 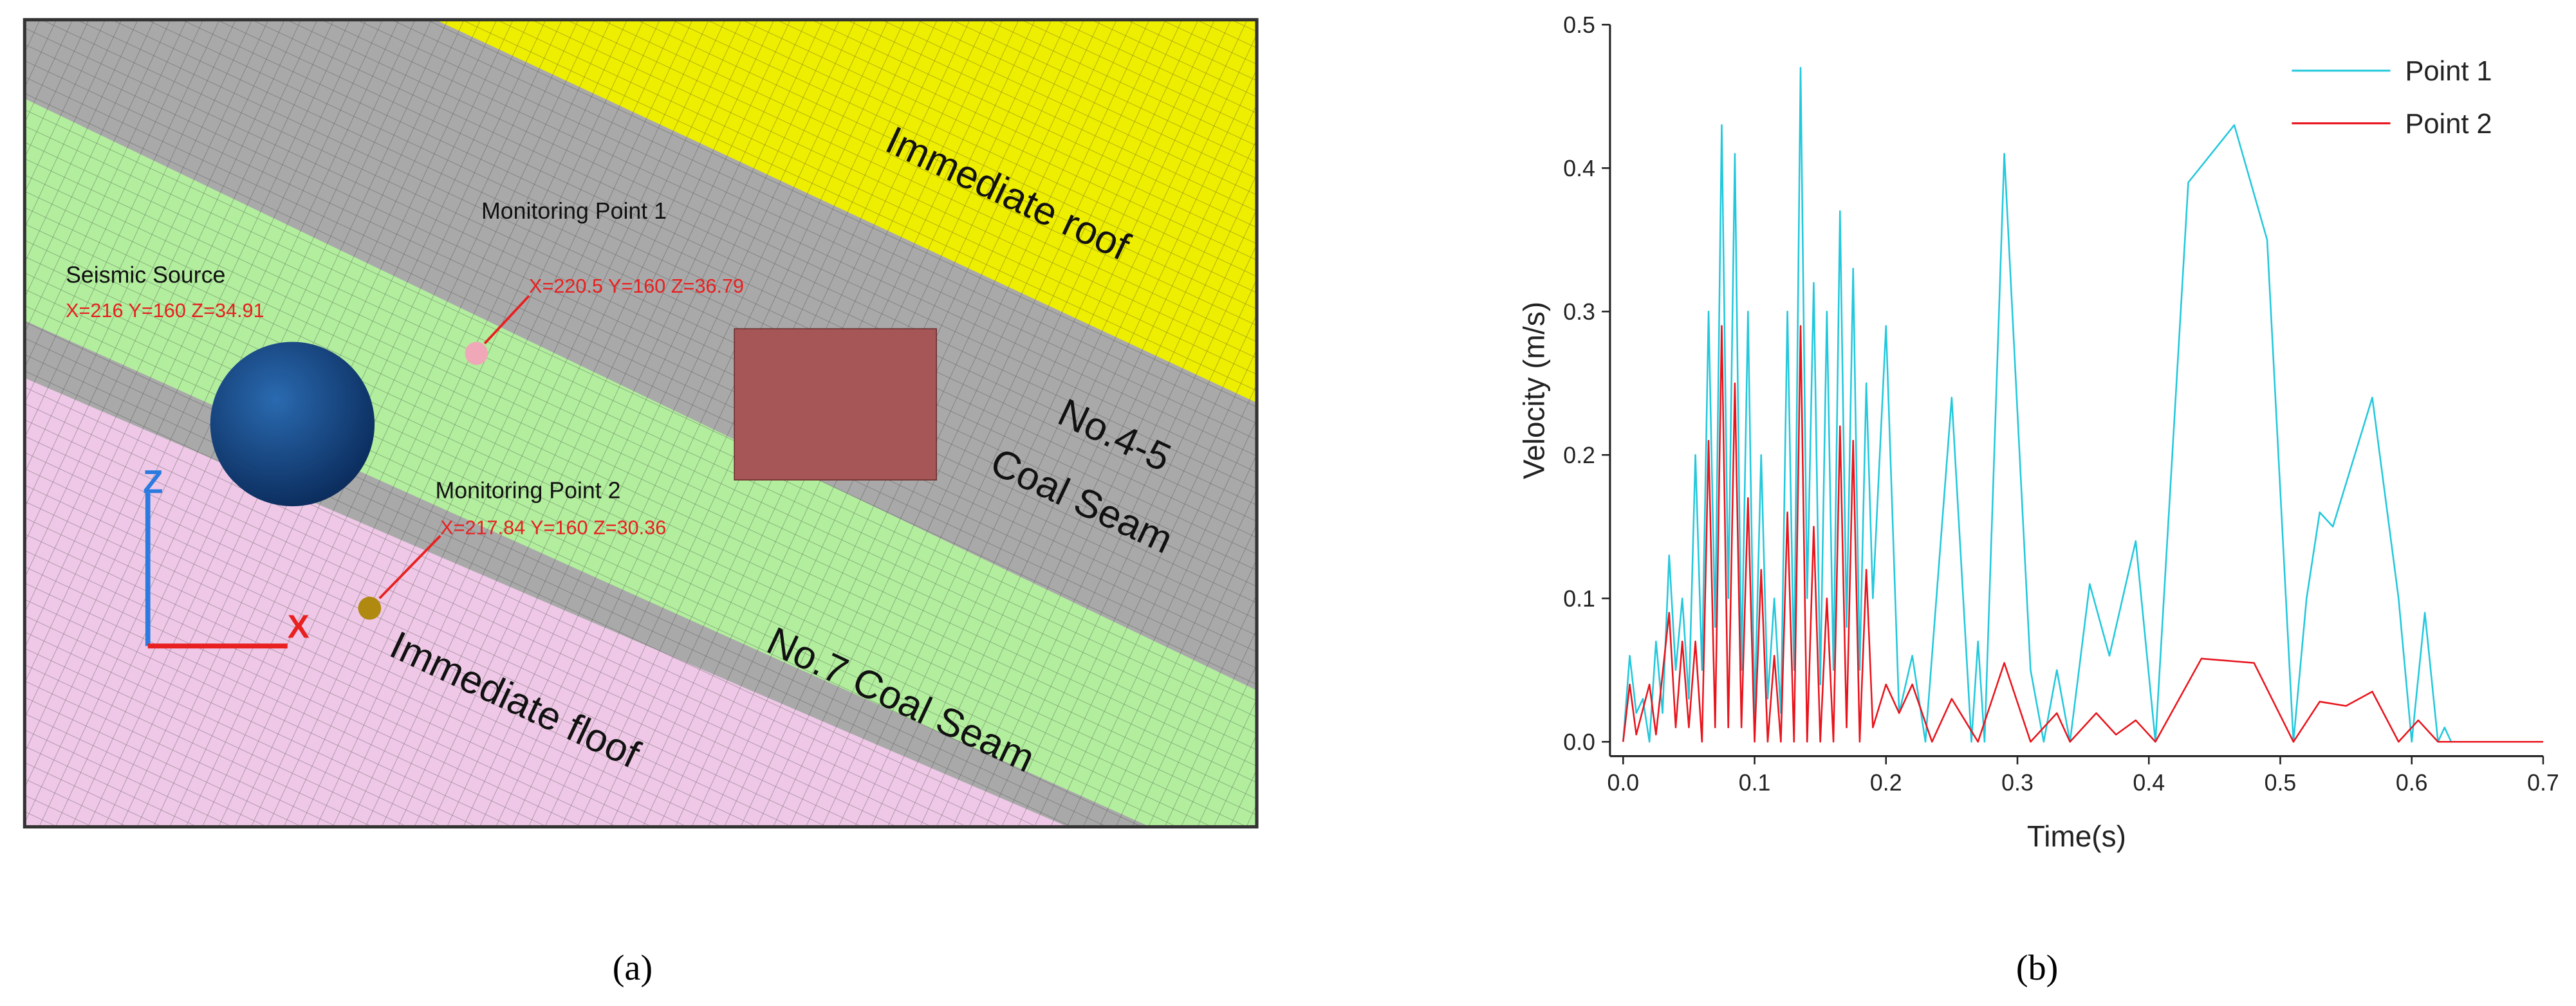 What do you see at coordinates (2448, 71) in the screenshot?
I see `legend-label: Point 1` at bounding box center [2448, 71].